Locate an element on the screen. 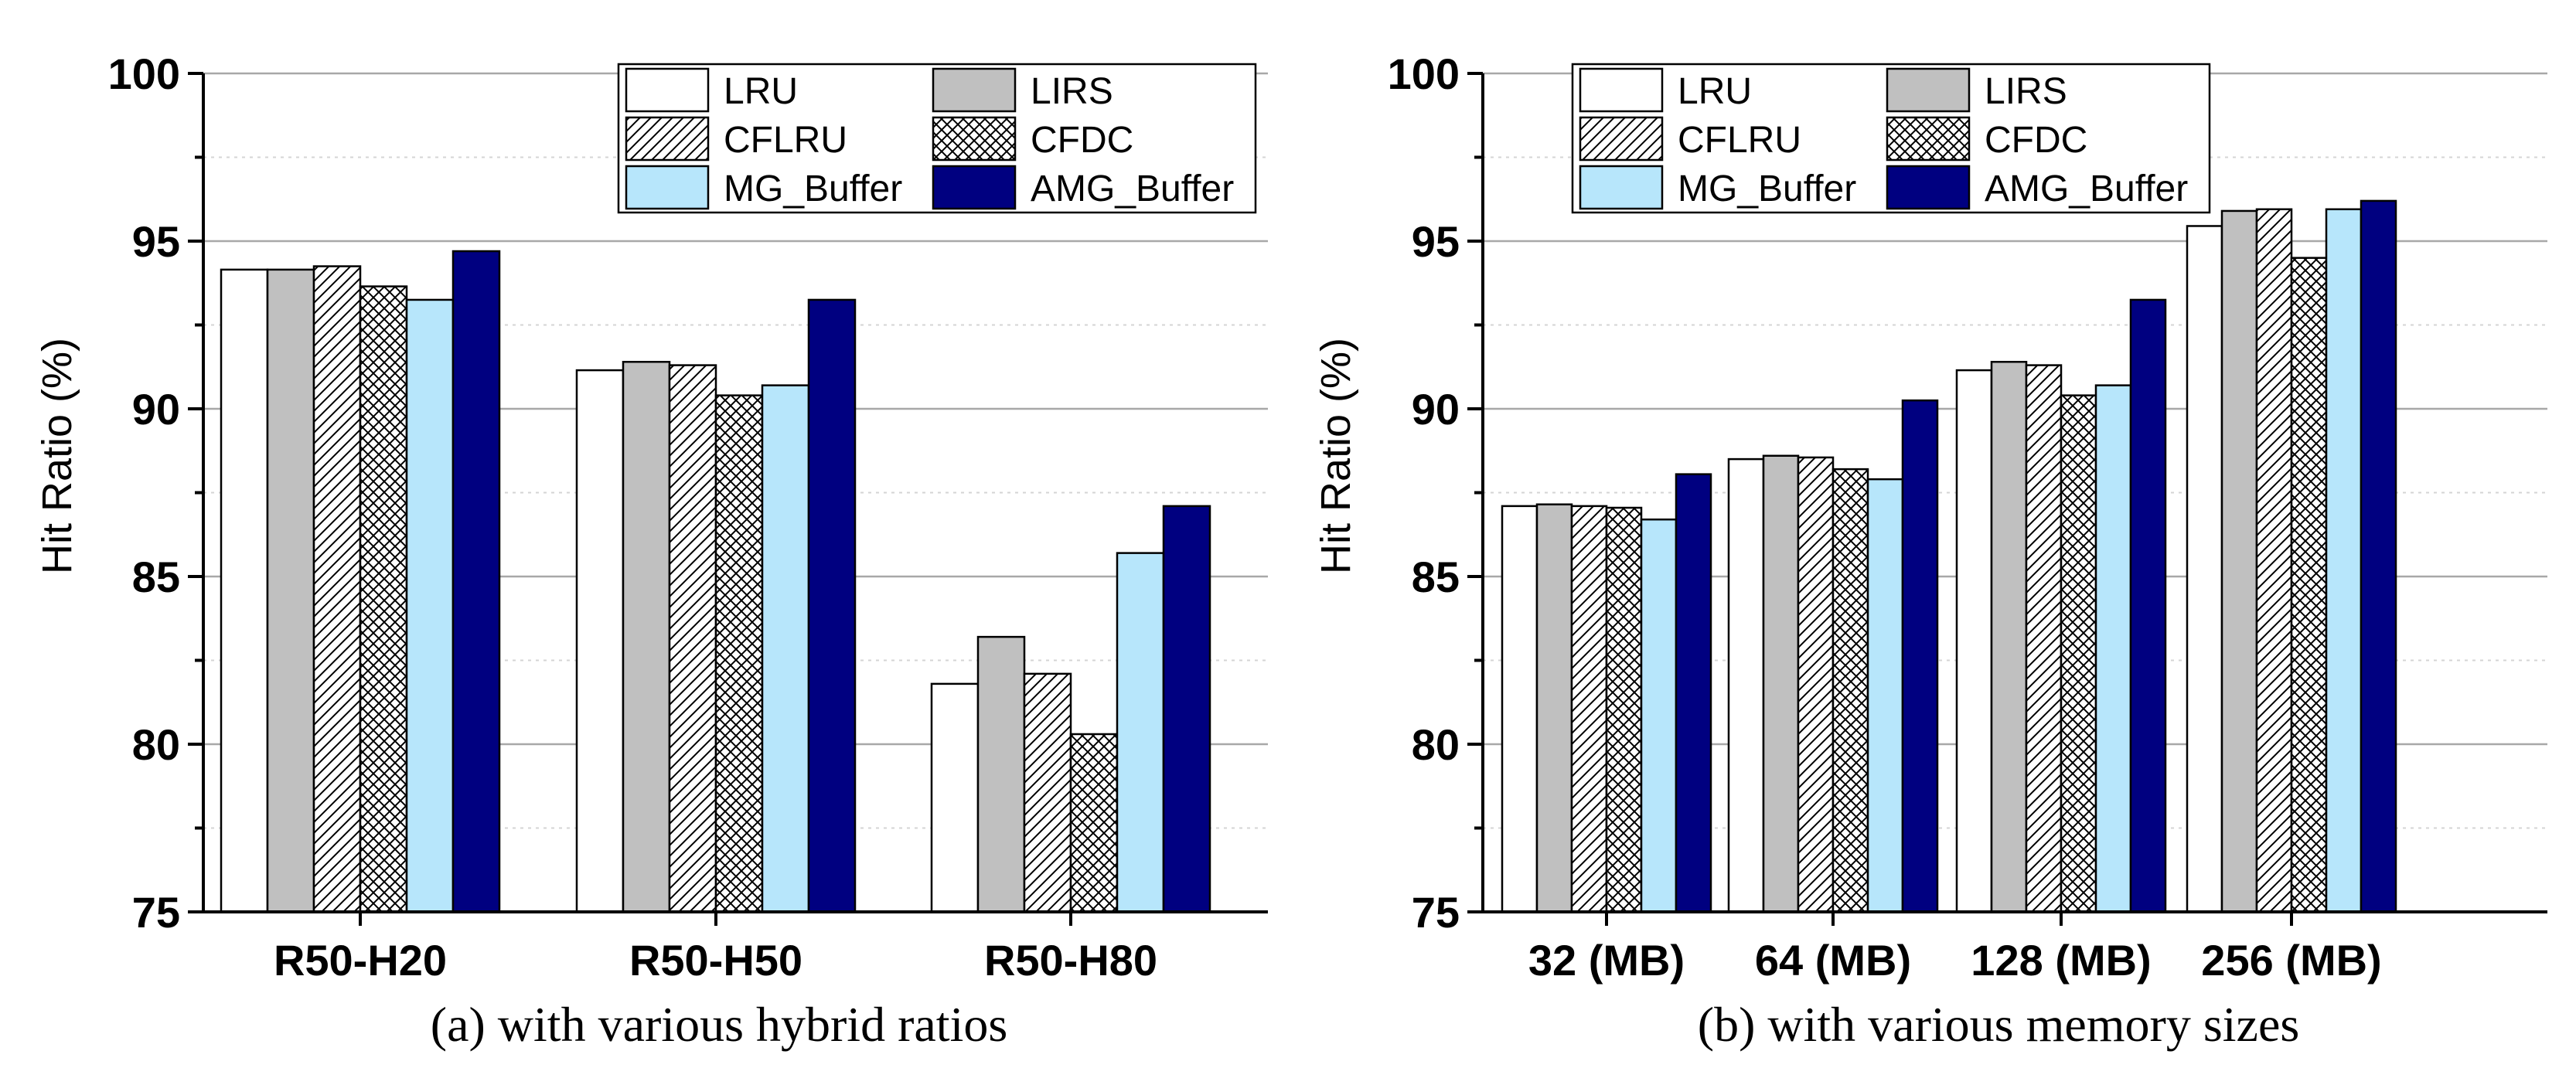 This screenshot has height=1085, width=2576. bar-lru-r50-h80 is located at coordinates (955, 797).